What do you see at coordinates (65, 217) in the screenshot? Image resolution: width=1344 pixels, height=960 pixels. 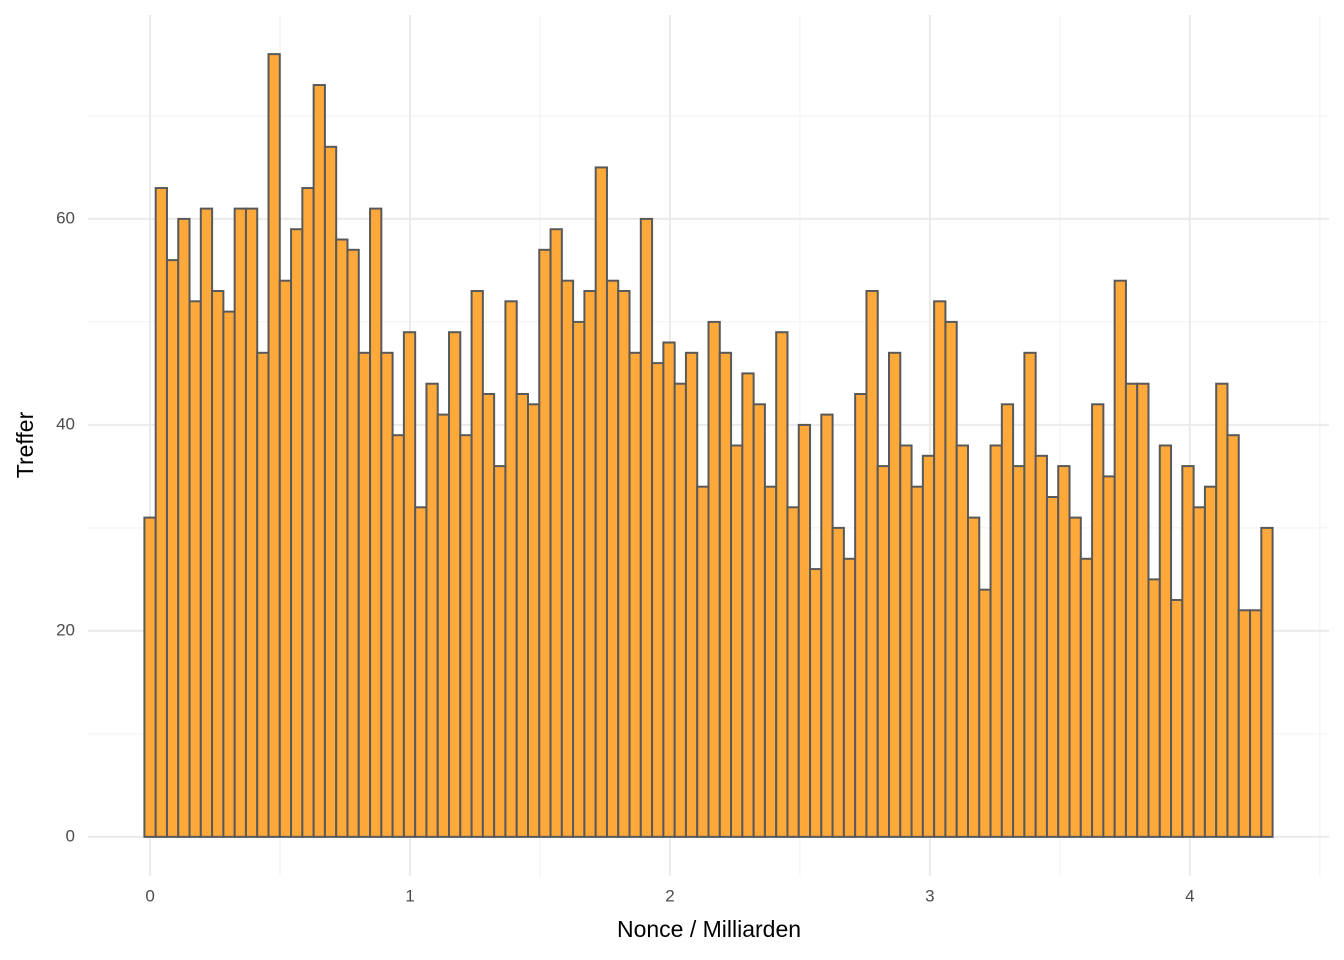 I see `y-tick-label: 60` at bounding box center [65, 217].